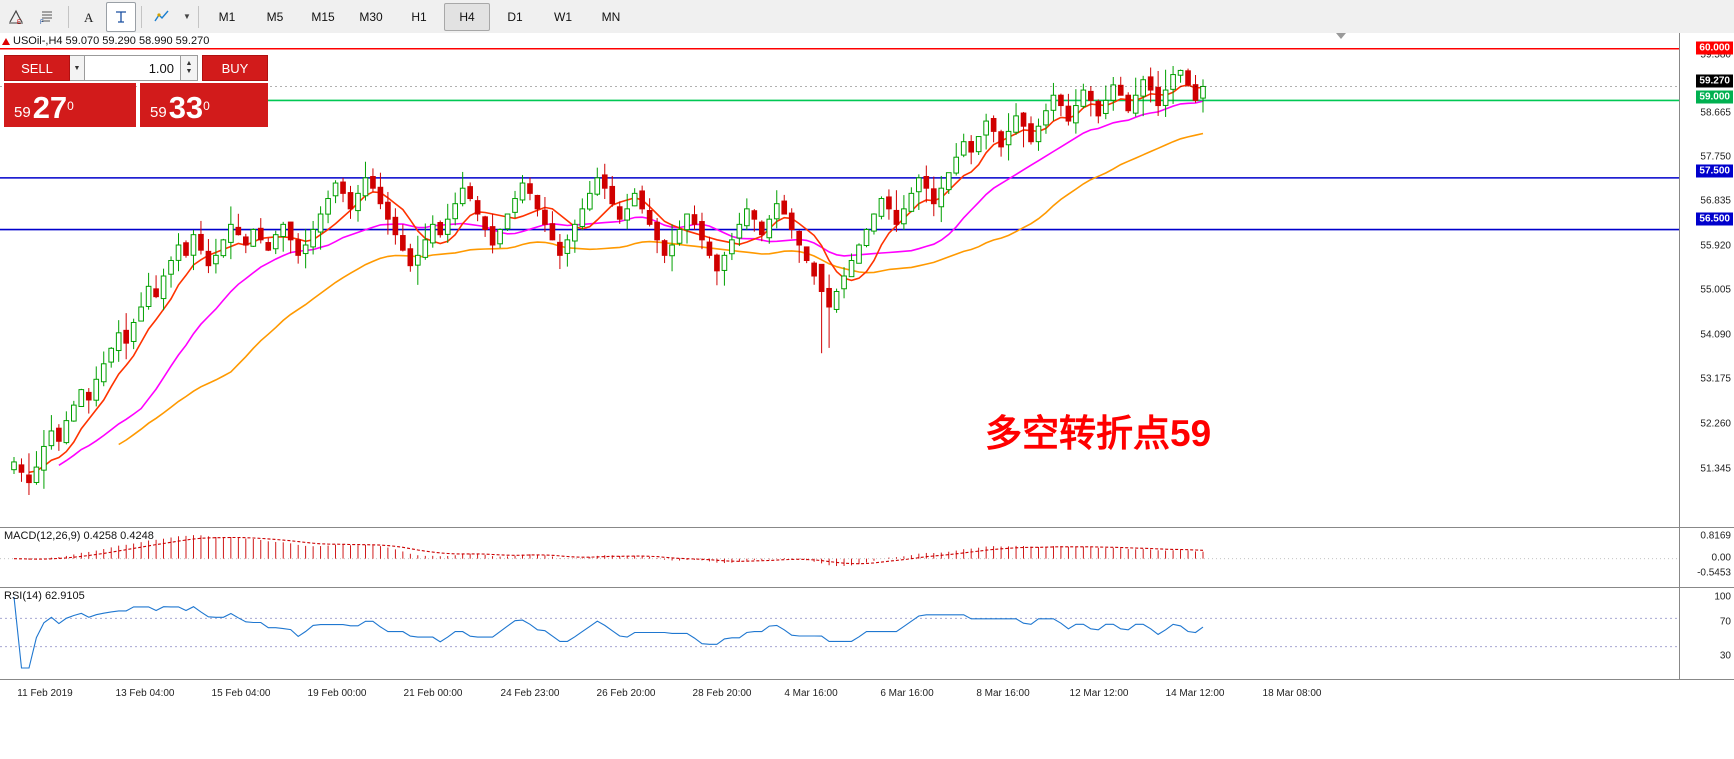 The width and height of the screenshot is (1734, 759). Describe the element at coordinates (1292, 693) in the screenshot. I see `xtick-13: 18 Mar 08:00` at that location.